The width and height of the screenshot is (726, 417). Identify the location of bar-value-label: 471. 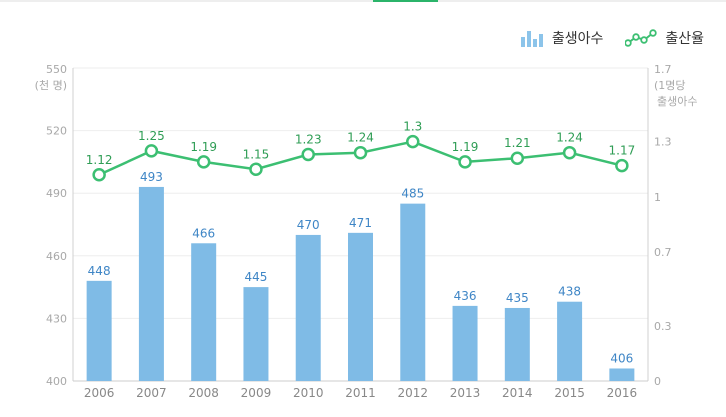
(360, 223).